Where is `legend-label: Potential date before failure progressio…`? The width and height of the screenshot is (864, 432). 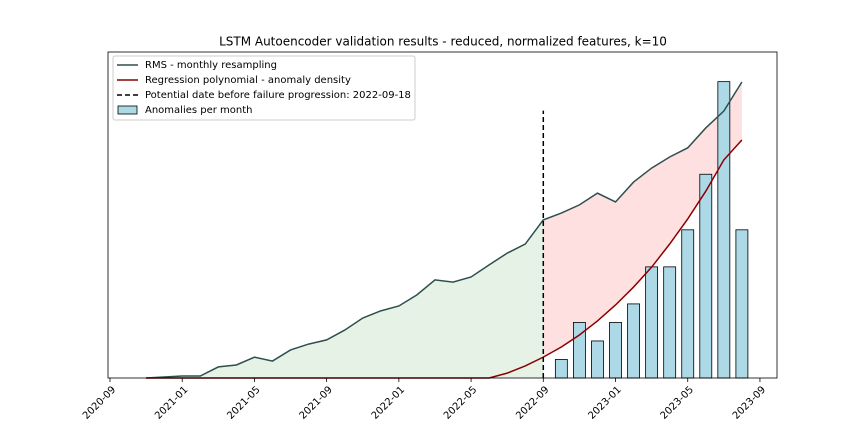
legend-label: Potential date before failure progressio… is located at coordinates (278, 95).